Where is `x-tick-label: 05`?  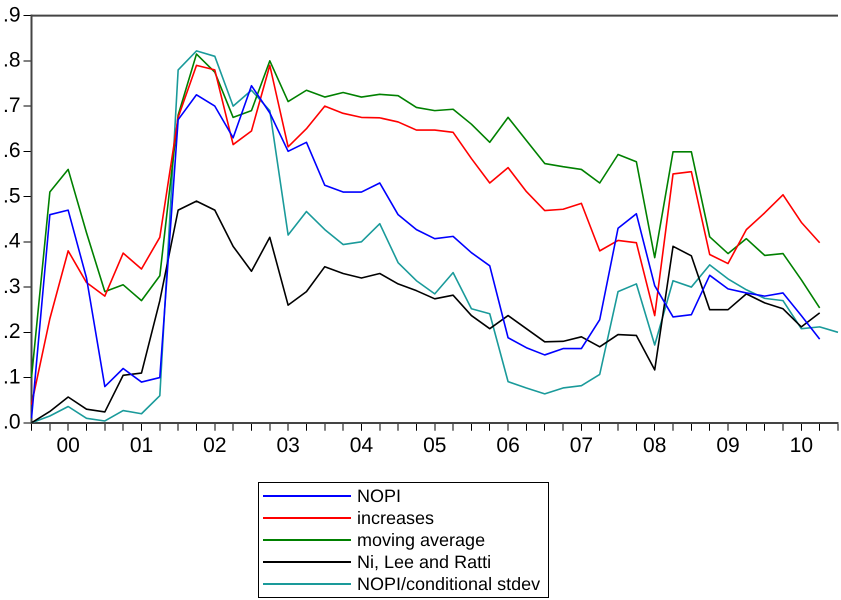
x-tick-label: 05 is located at coordinates (434, 446).